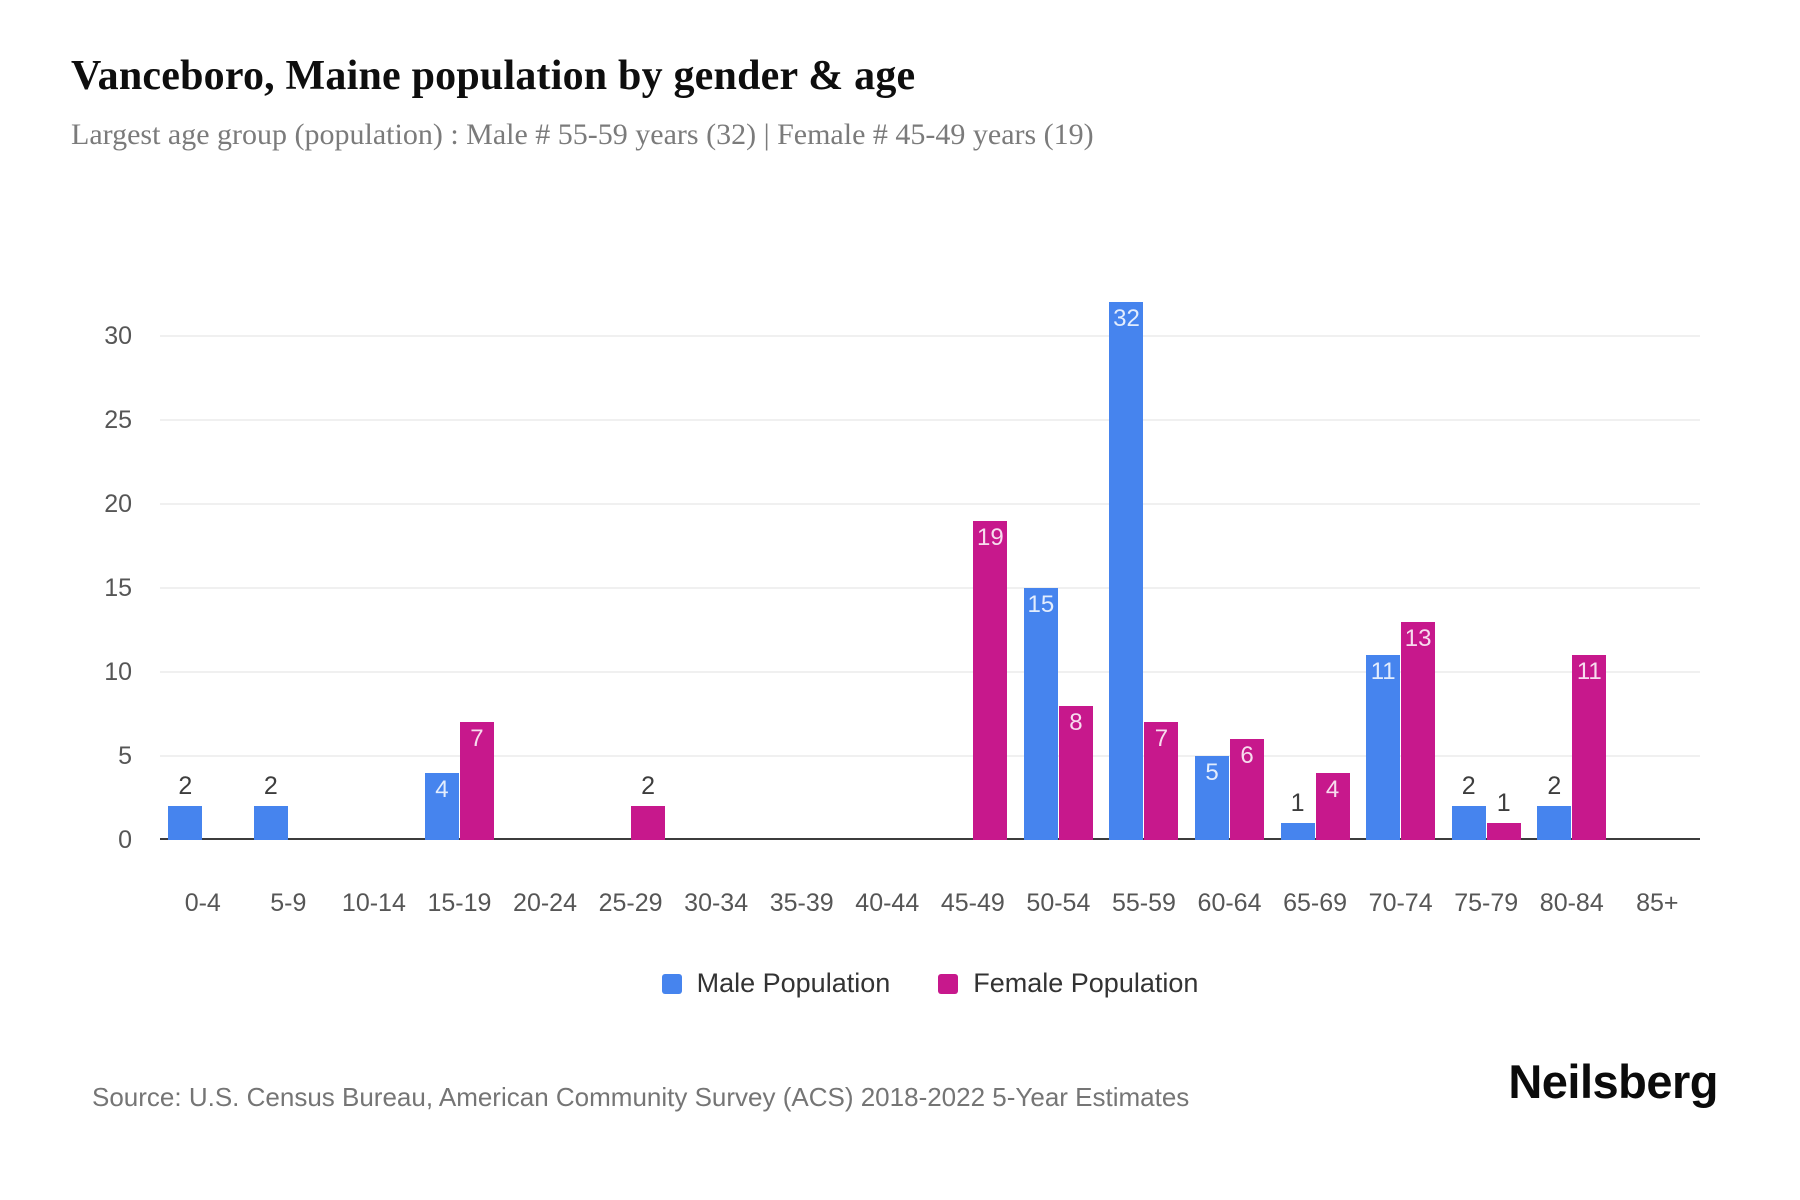  I want to click on bar-group-45-49: 19, so click(973, 535).